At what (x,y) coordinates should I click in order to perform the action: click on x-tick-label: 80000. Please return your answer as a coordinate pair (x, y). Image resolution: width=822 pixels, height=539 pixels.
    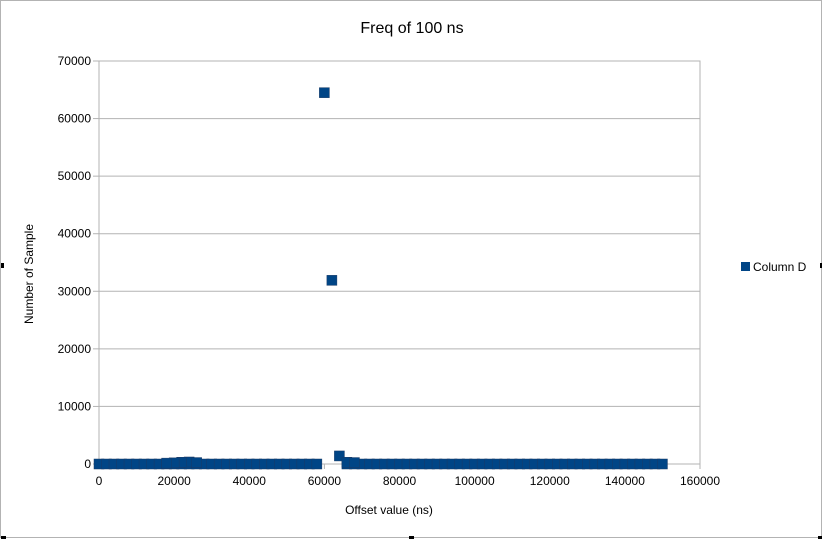
    Looking at the image, I should click on (400, 481).